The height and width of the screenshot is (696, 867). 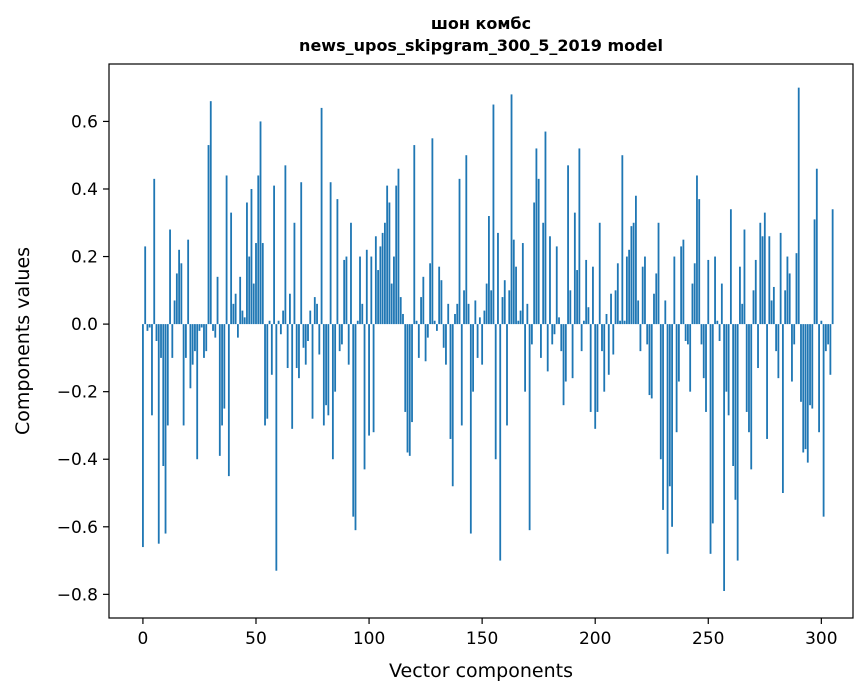 What do you see at coordinates (77, 460) in the screenshot?
I see `y-tick-label: −0.4` at bounding box center [77, 460].